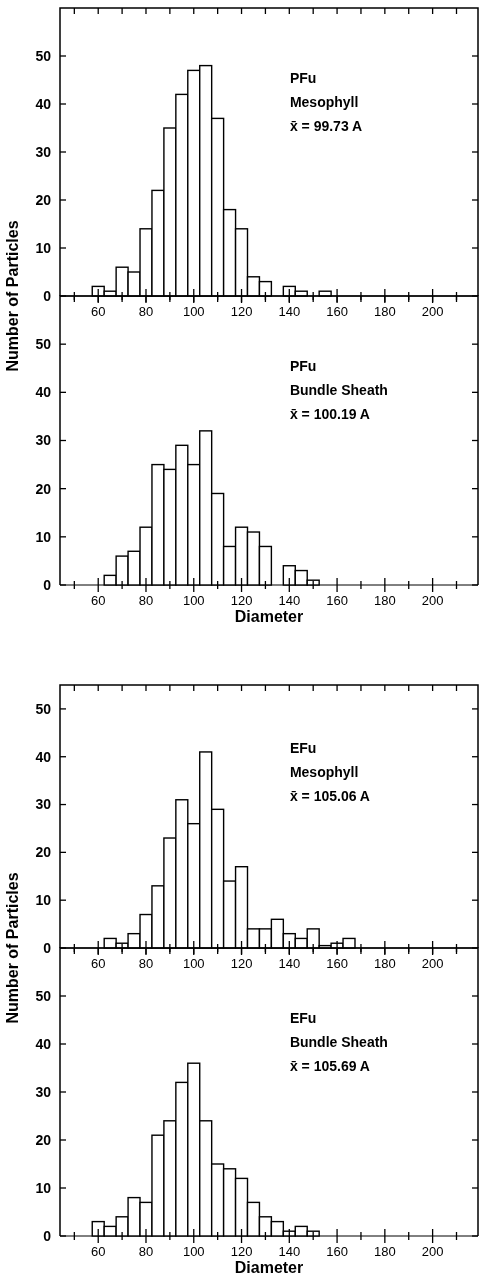  What do you see at coordinates (329, 414) in the screenshot?
I see `annotation: x̄ = 100.19 A` at bounding box center [329, 414].